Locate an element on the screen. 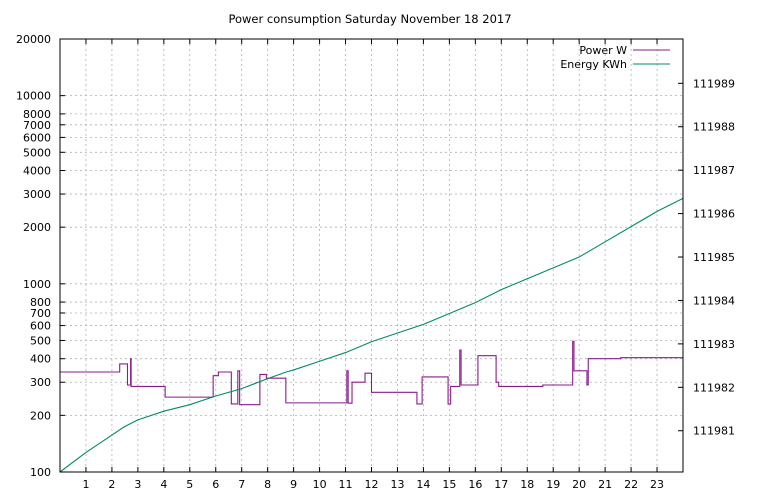  y2-tick-label: 111983 is located at coordinates (714, 344).